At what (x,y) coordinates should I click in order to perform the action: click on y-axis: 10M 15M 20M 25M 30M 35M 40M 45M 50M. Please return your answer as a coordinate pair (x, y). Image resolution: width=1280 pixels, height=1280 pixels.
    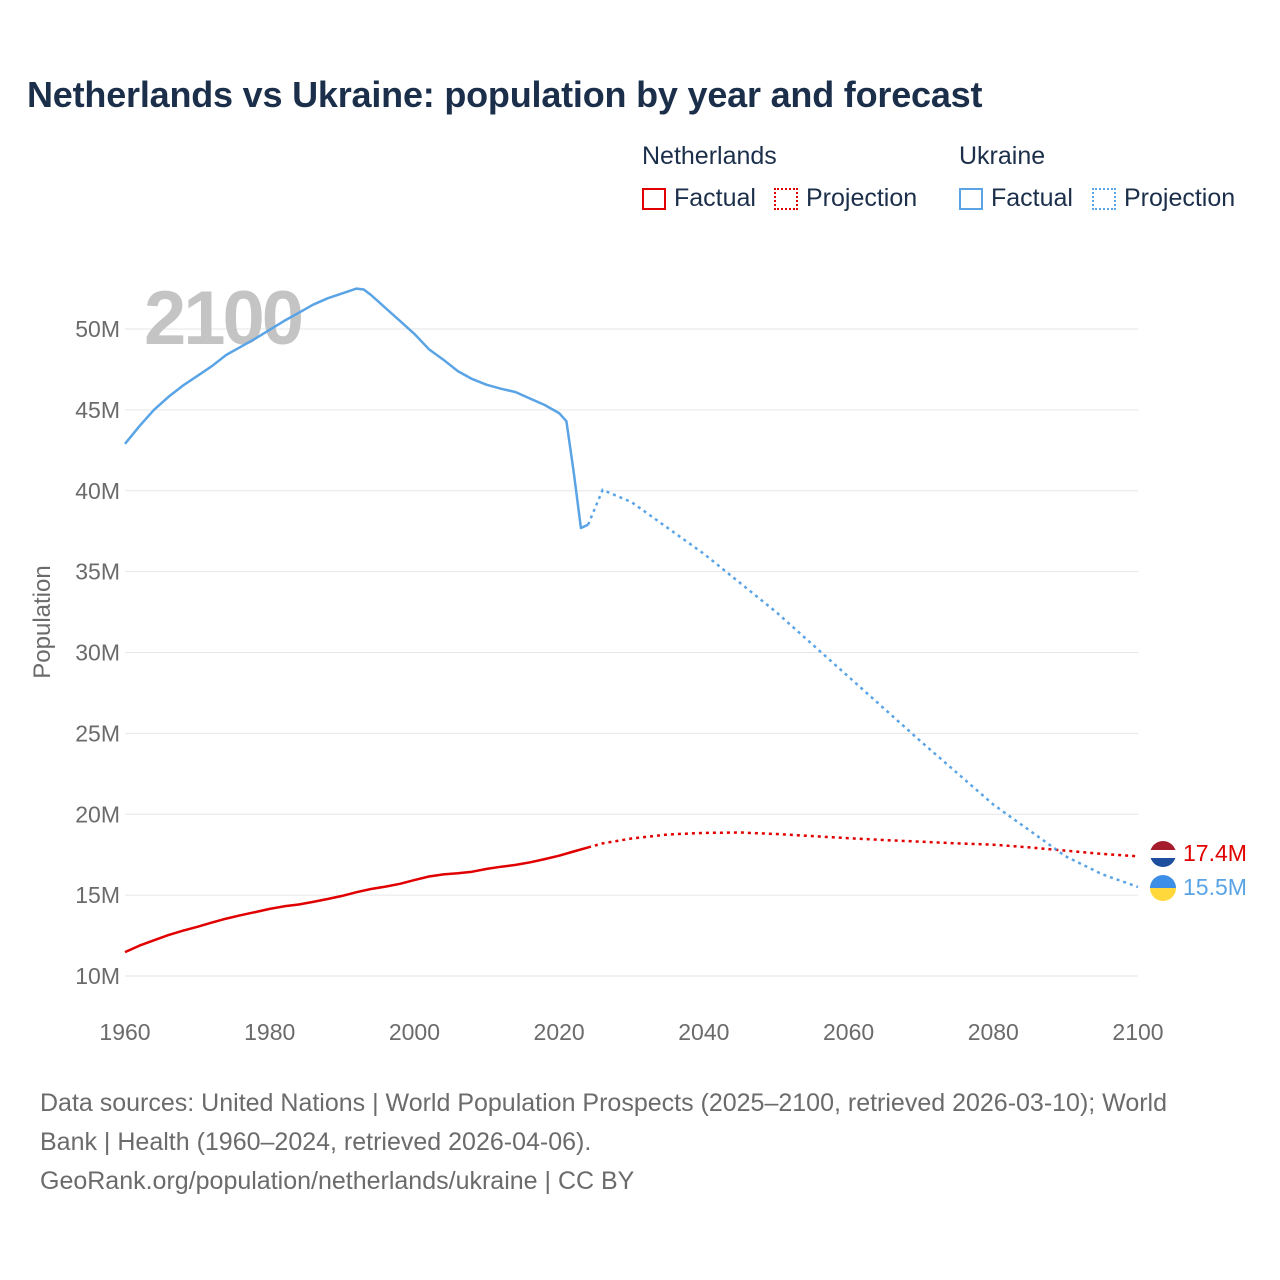
    Looking at the image, I should click on (97, 652).